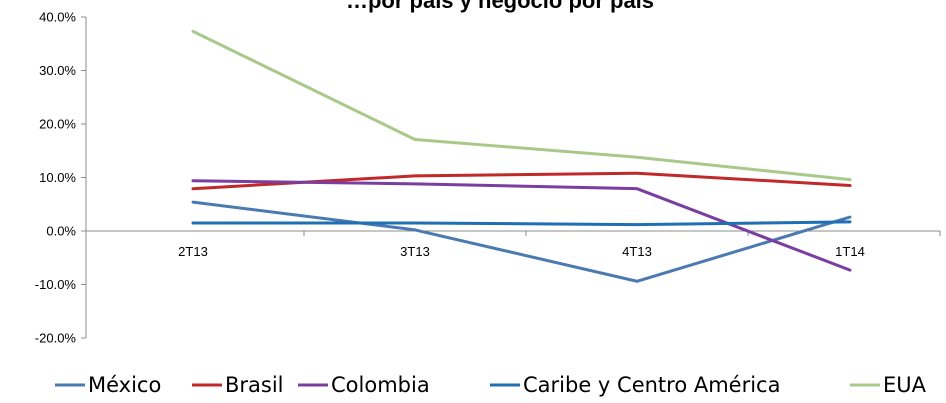 The height and width of the screenshot is (403, 946). What do you see at coordinates (637, 251) in the screenshot?
I see `x-tick-label: 4T13` at bounding box center [637, 251].